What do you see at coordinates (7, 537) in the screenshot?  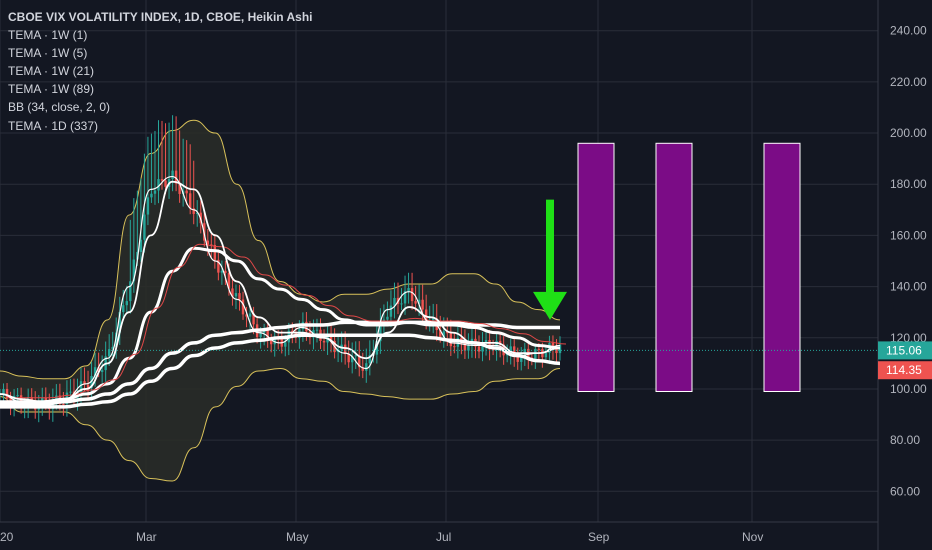 I see `x-tick-label: 20` at bounding box center [7, 537].